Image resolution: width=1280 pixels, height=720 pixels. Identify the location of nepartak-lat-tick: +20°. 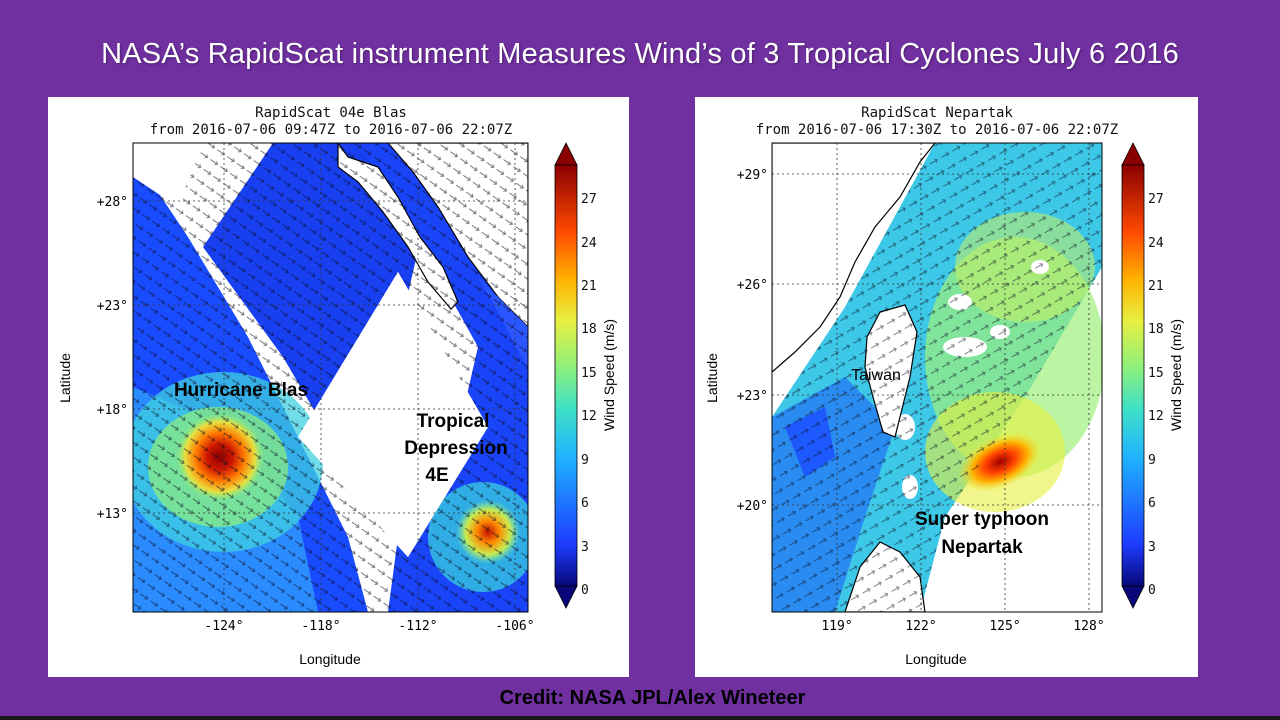
(752, 506).